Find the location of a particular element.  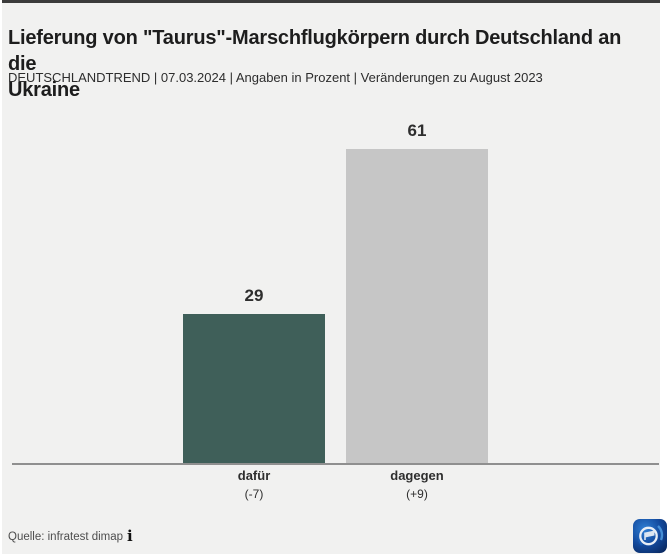

category-label-dagegen: dagegen (+9) is located at coordinates (417, 484).